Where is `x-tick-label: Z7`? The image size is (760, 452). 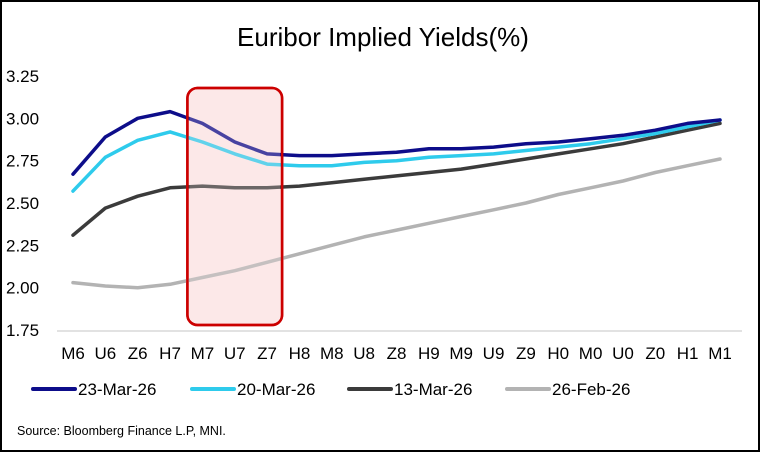
x-tick-label: Z7 is located at coordinates (267, 353).